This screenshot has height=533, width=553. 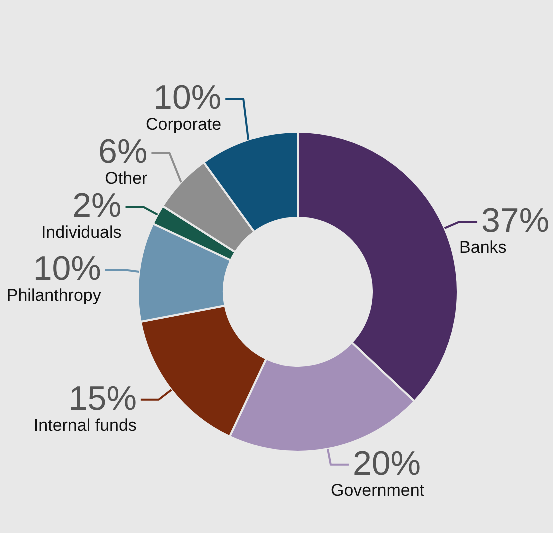 What do you see at coordinates (81, 232) in the screenshot?
I see `slice-label: Individuals` at bounding box center [81, 232].